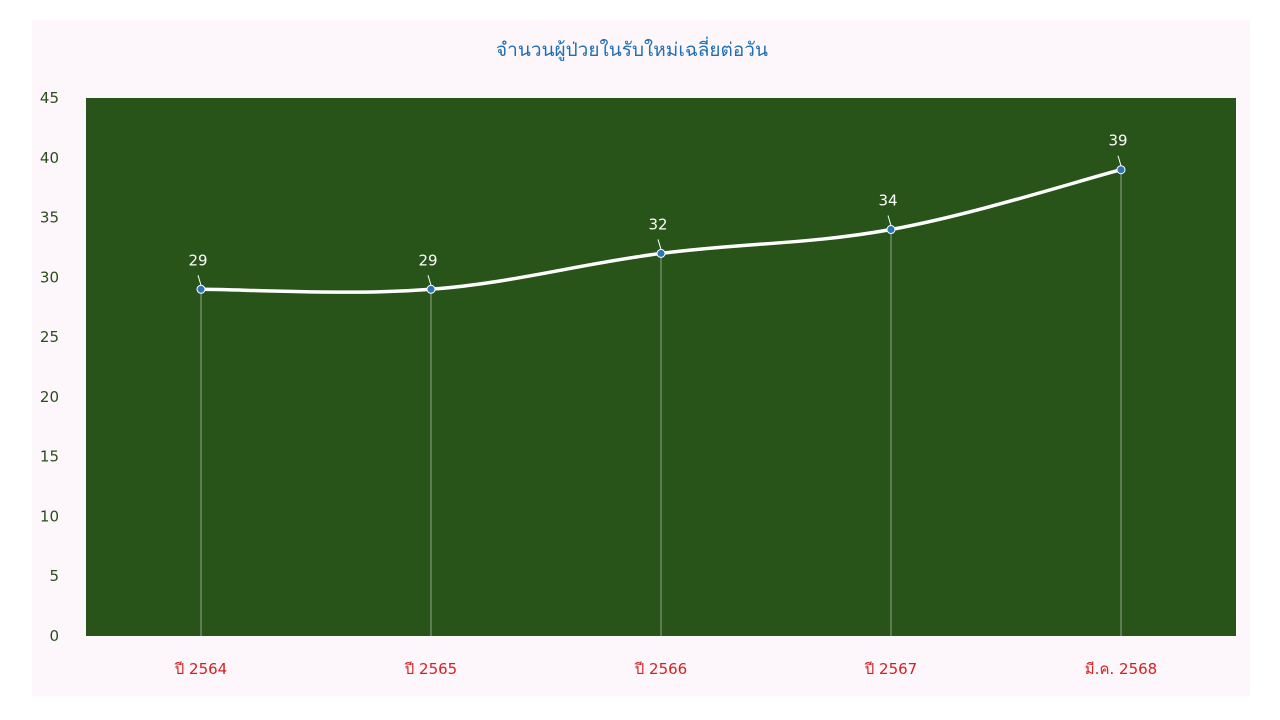 The image size is (1280, 720). Describe the element at coordinates (49, 277) in the screenshot. I see `y-tick-label: 30` at that location.